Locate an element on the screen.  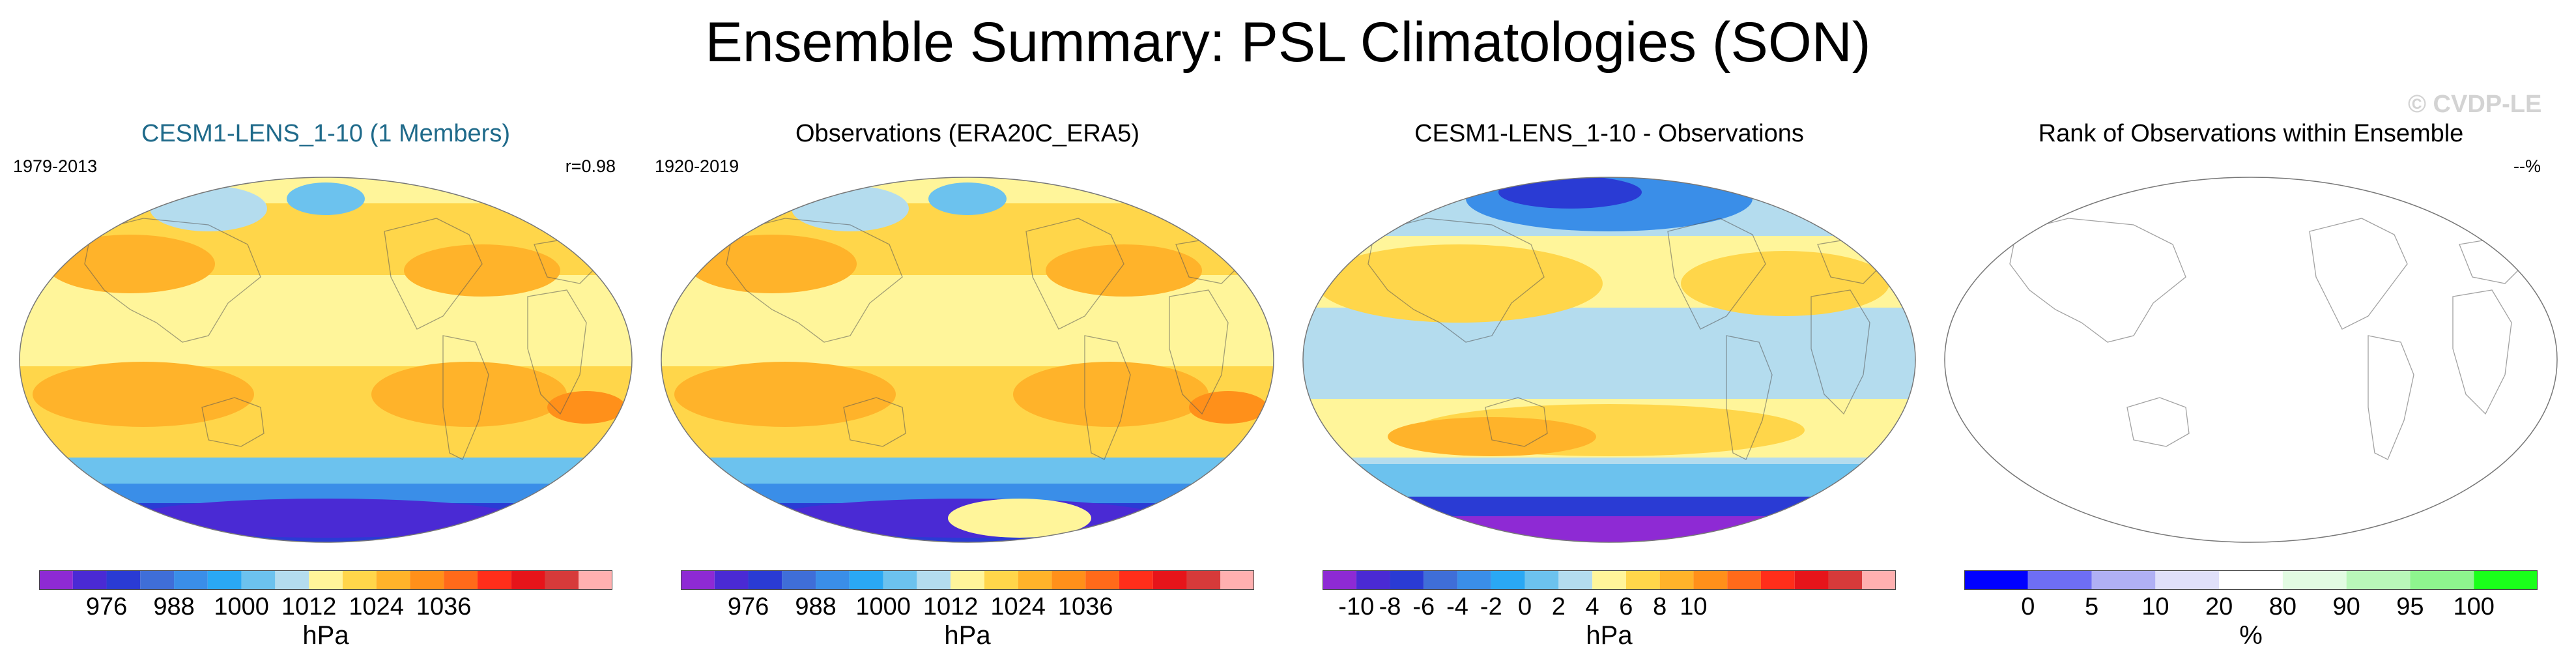
negative-anomaly is located at coordinates (1609, 529).